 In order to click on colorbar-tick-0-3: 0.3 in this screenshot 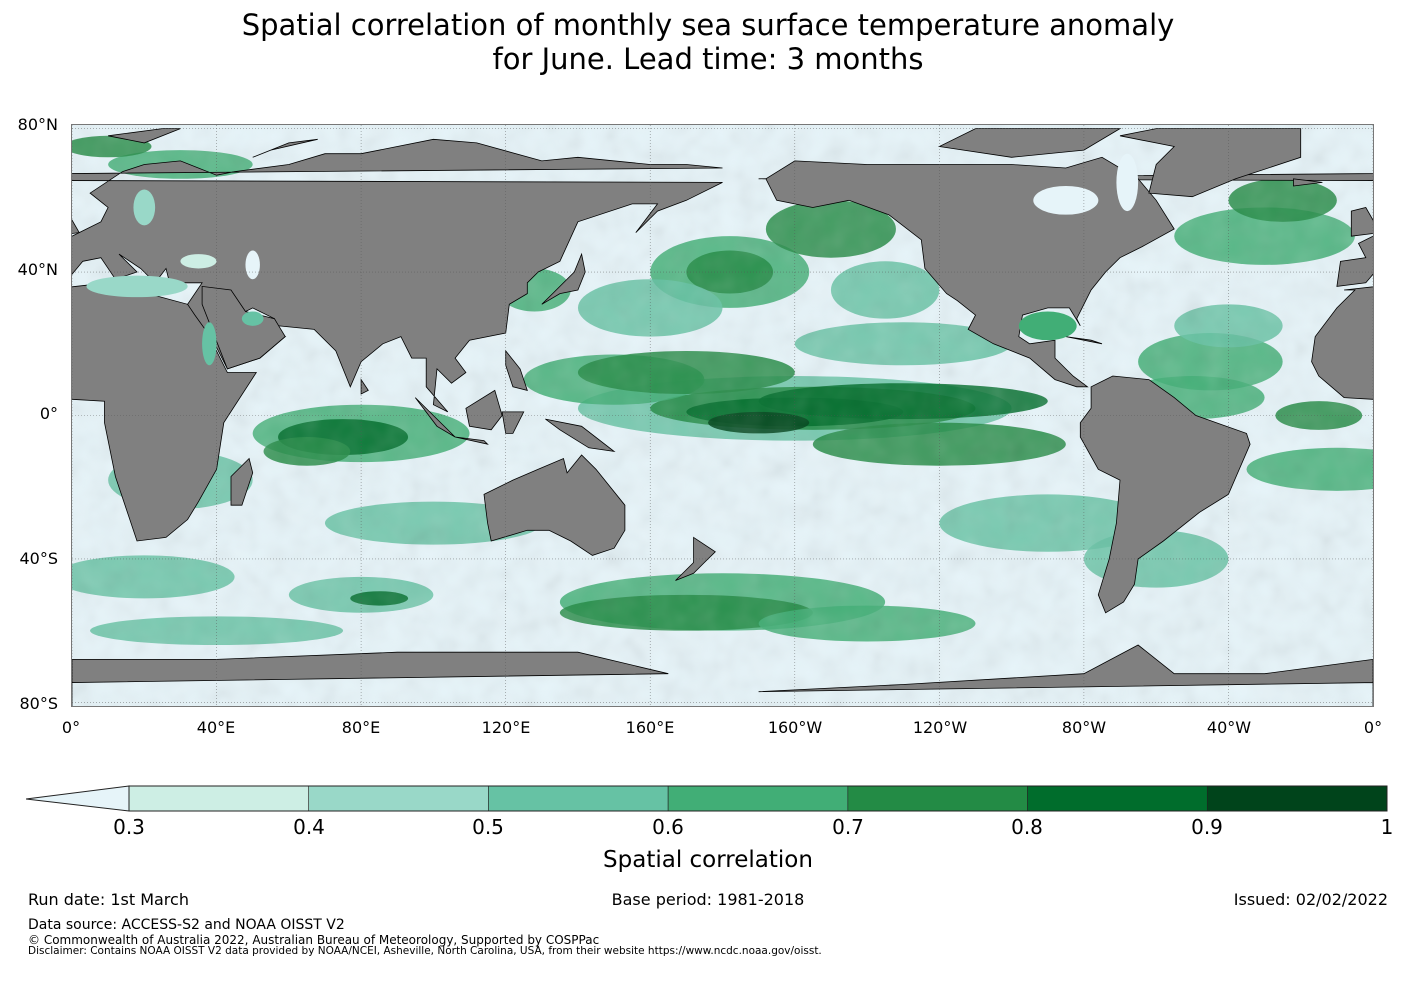, I will do `click(129, 827)`.